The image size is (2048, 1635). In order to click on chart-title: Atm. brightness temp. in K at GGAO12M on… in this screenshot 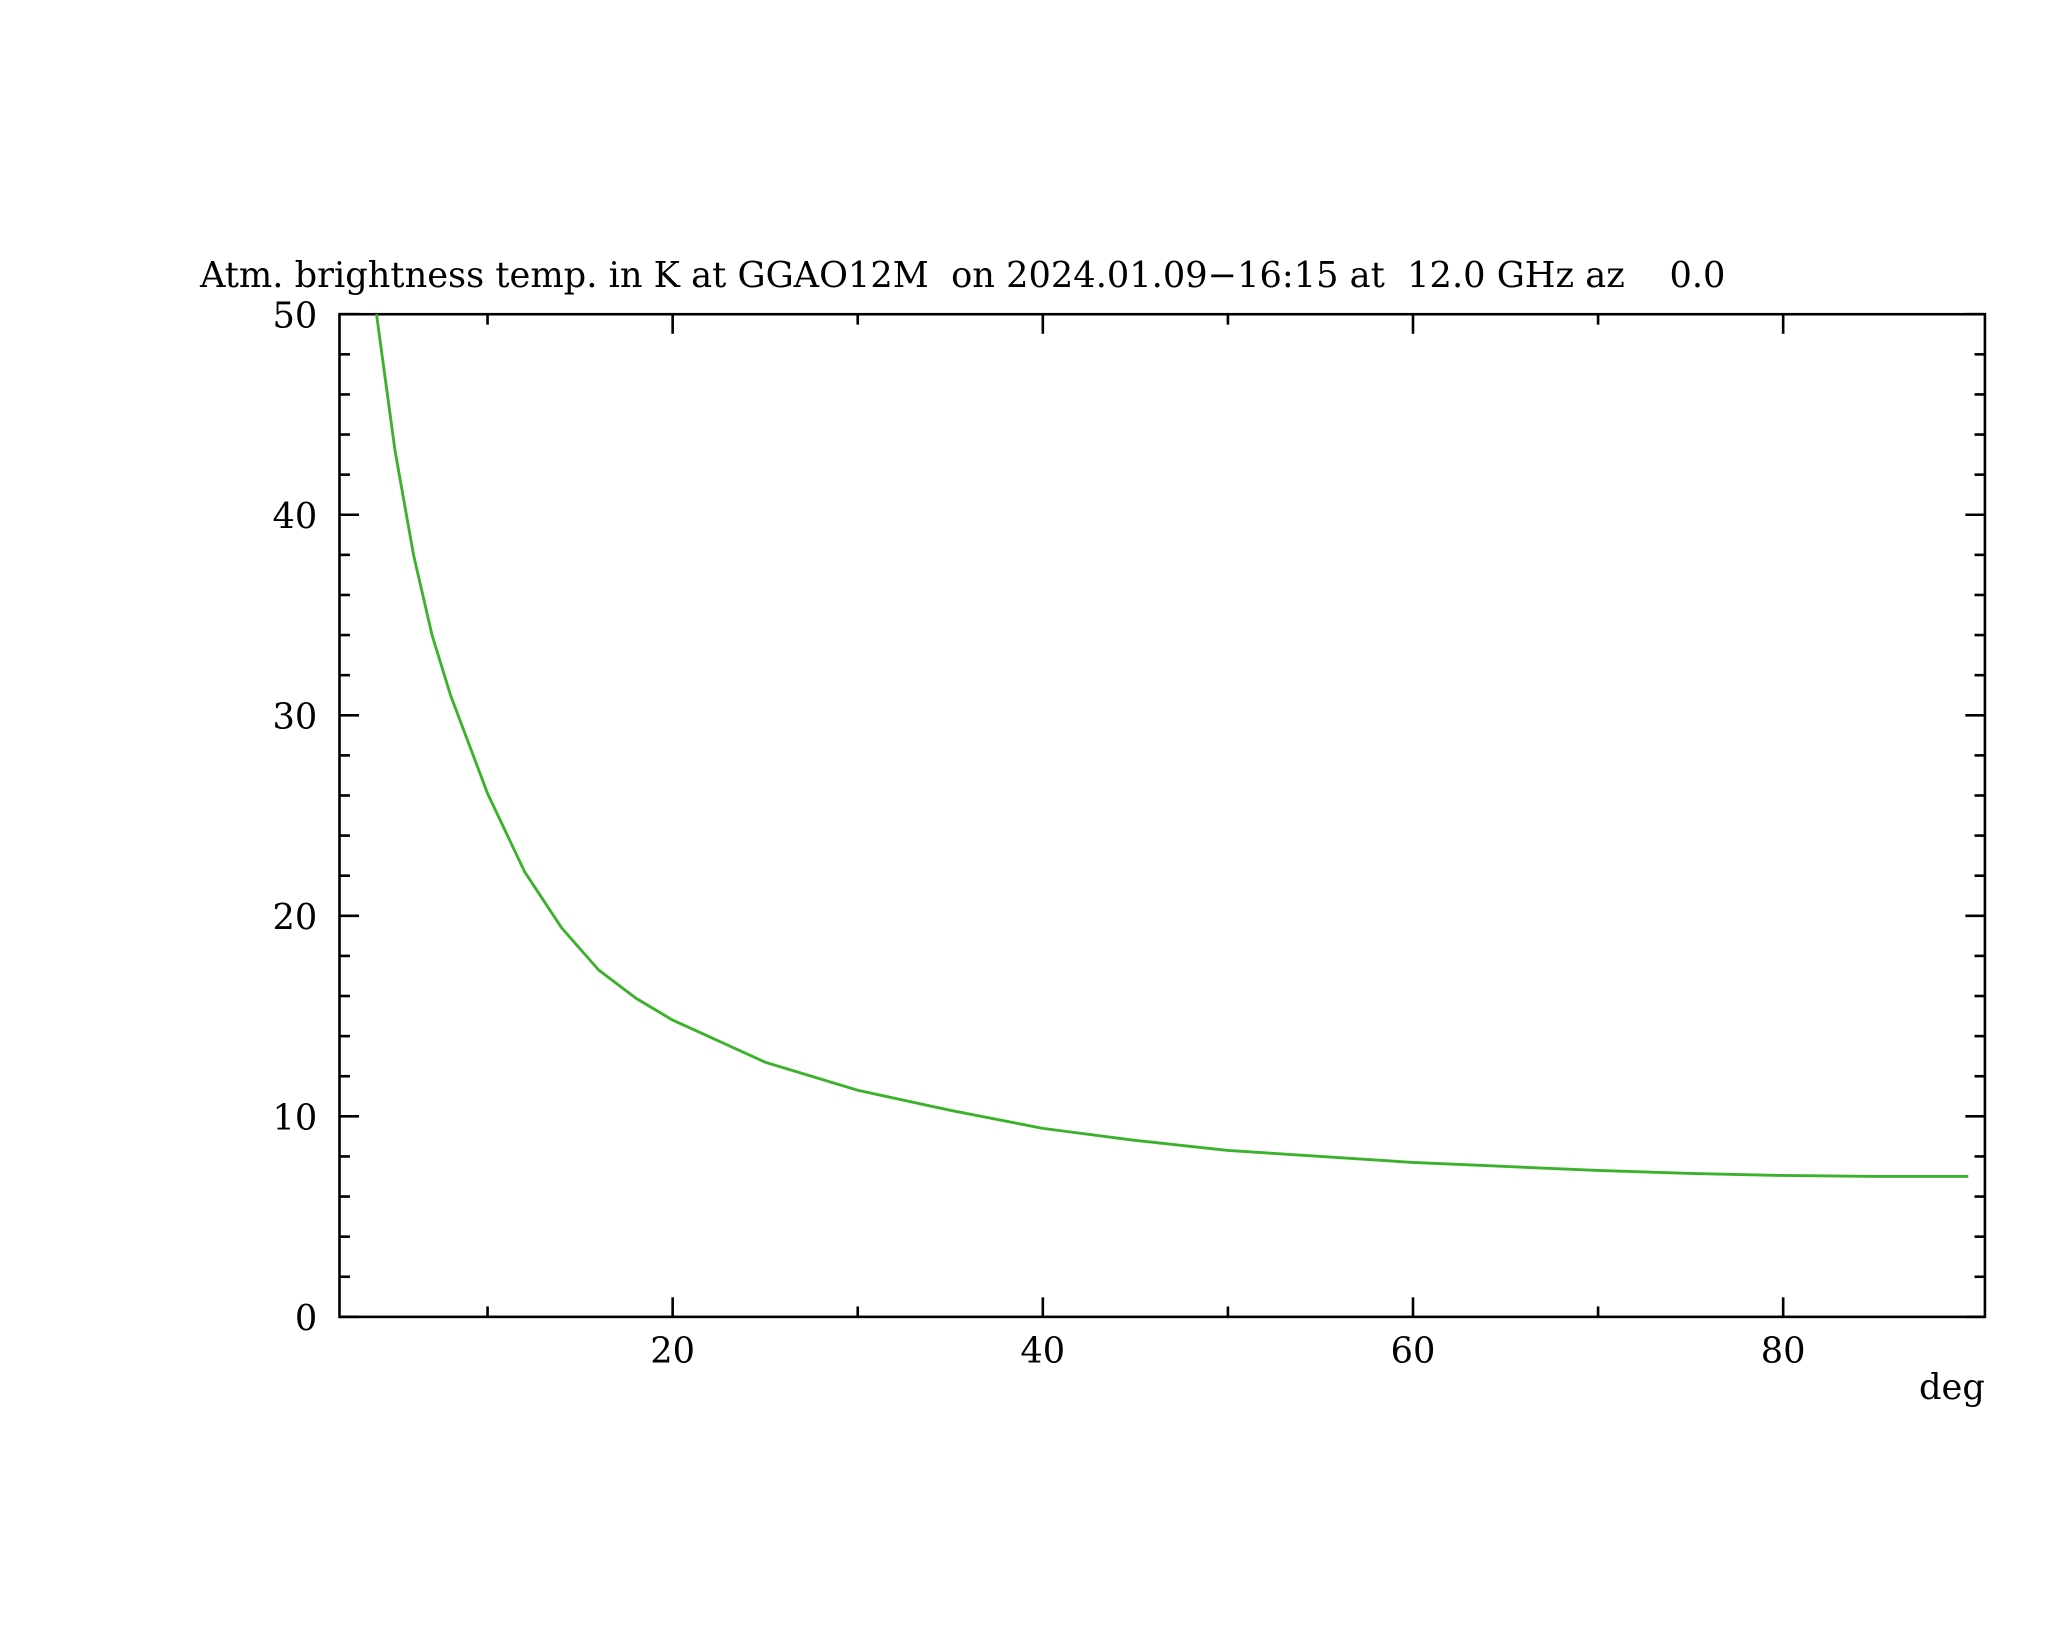, I will do `click(962, 275)`.